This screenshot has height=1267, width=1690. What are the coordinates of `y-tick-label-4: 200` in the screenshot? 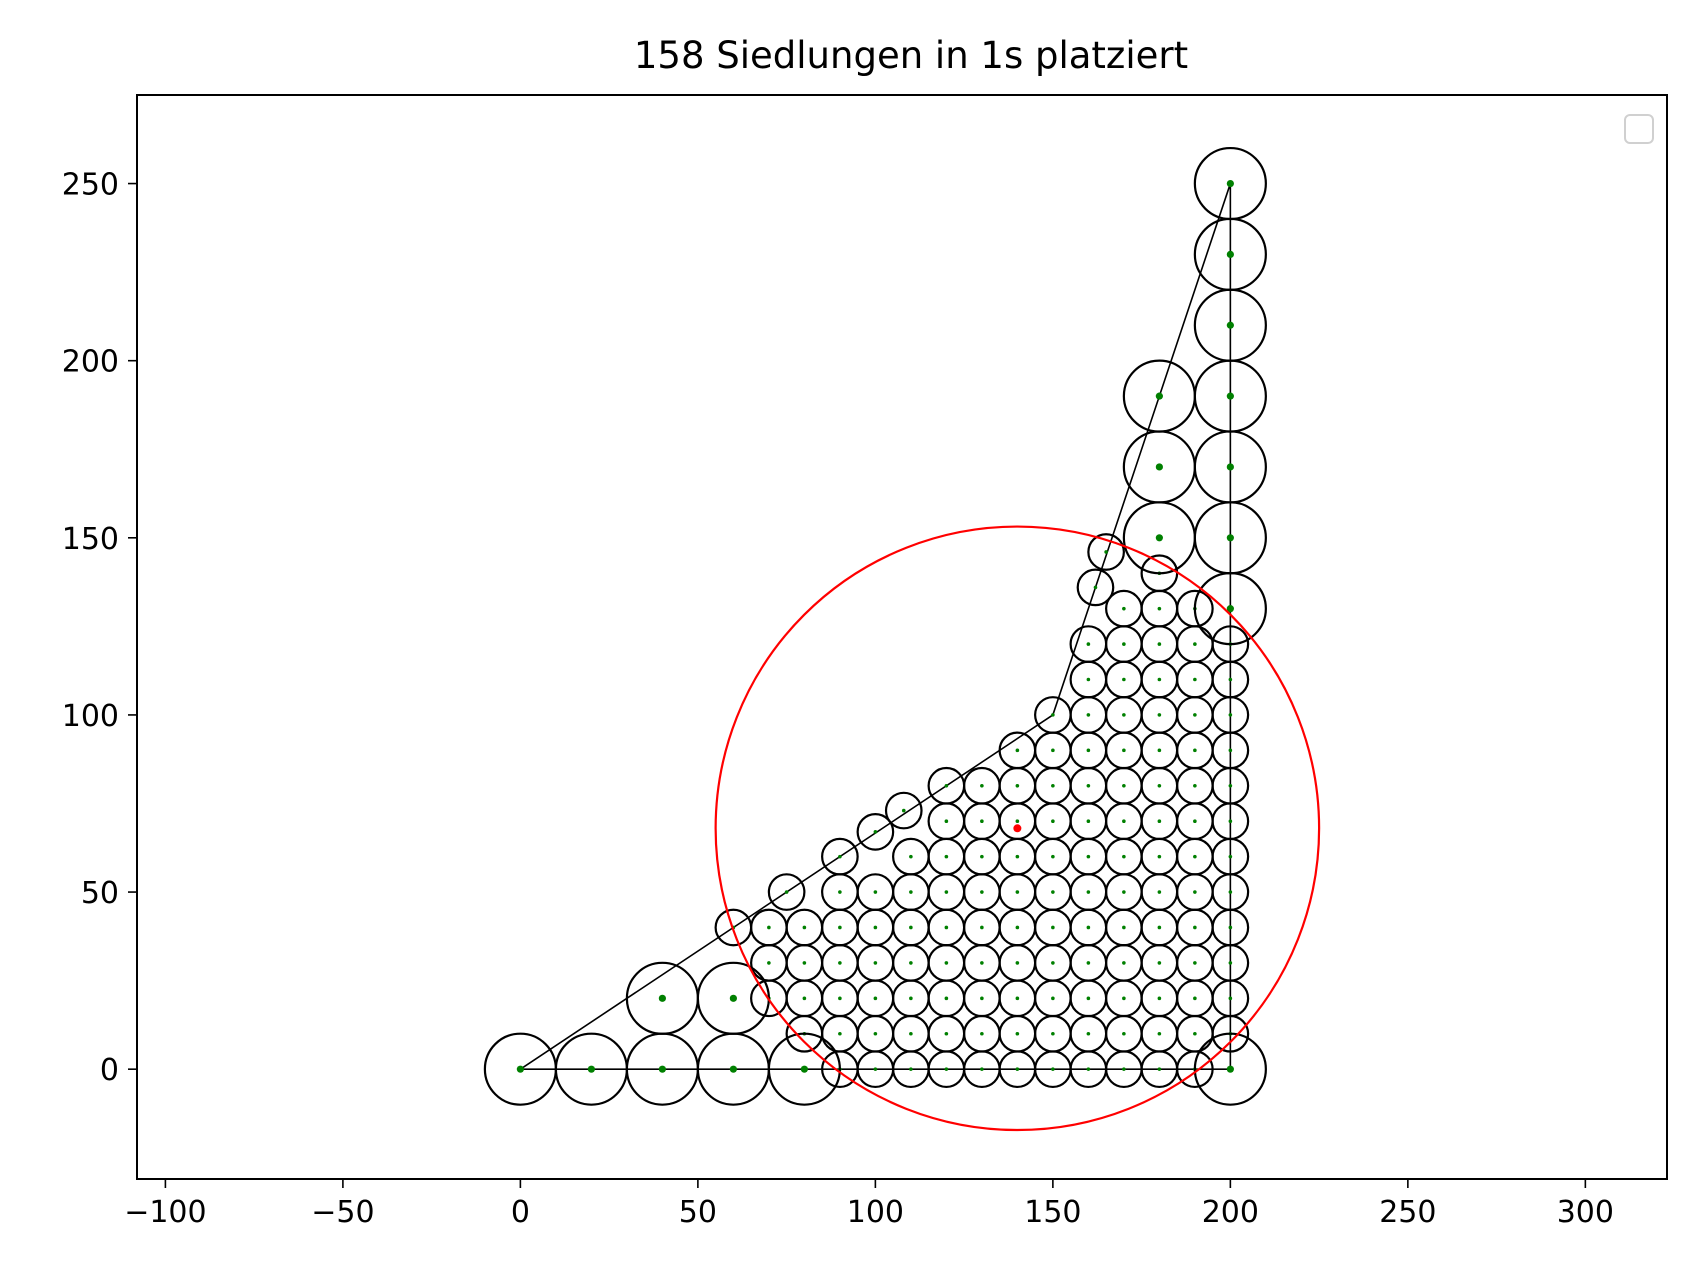 It's located at (90, 362).